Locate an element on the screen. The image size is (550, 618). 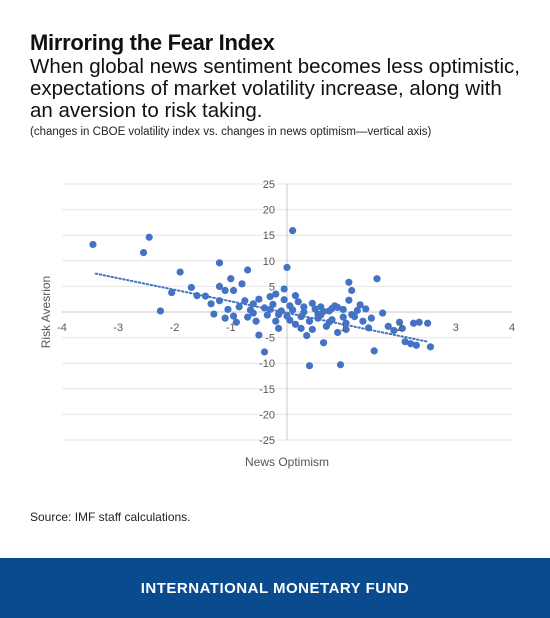
x-tick-label: 1 is located at coordinates (343, 328).